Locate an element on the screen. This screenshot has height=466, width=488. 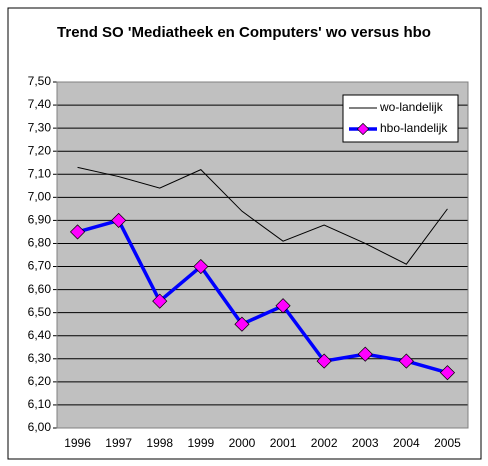
y-tick-label: 6,30 is located at coordinates (40, 358).